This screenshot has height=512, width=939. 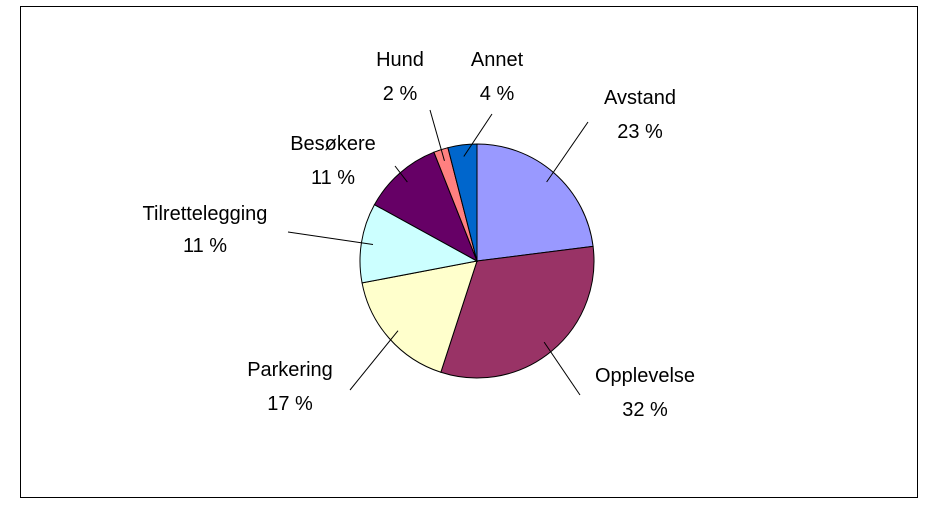 What do you see at coordinates (290, 370) in the screenshot?
I see `slice-label: Parkering` at bounding box center [290, 370].